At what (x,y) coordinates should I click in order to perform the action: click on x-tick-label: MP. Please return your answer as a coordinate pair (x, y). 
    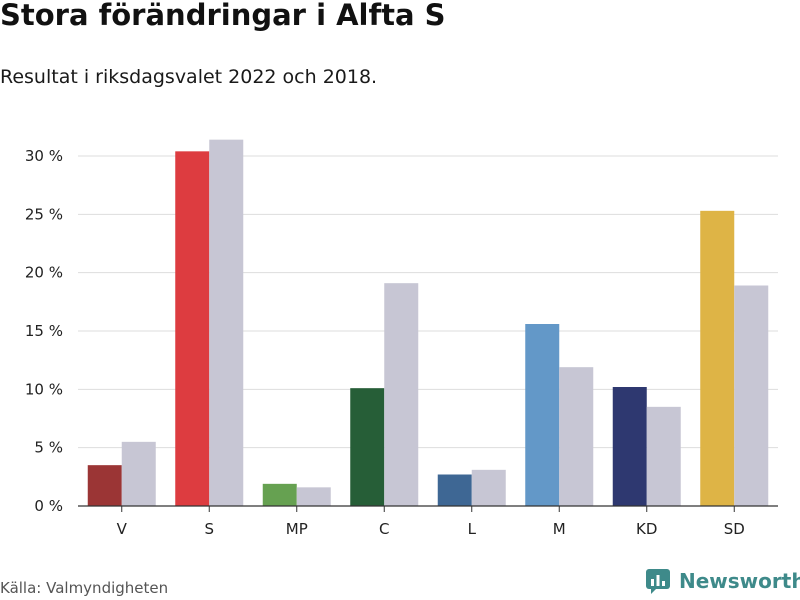
    Looking at the image, I should click on (297, 529).